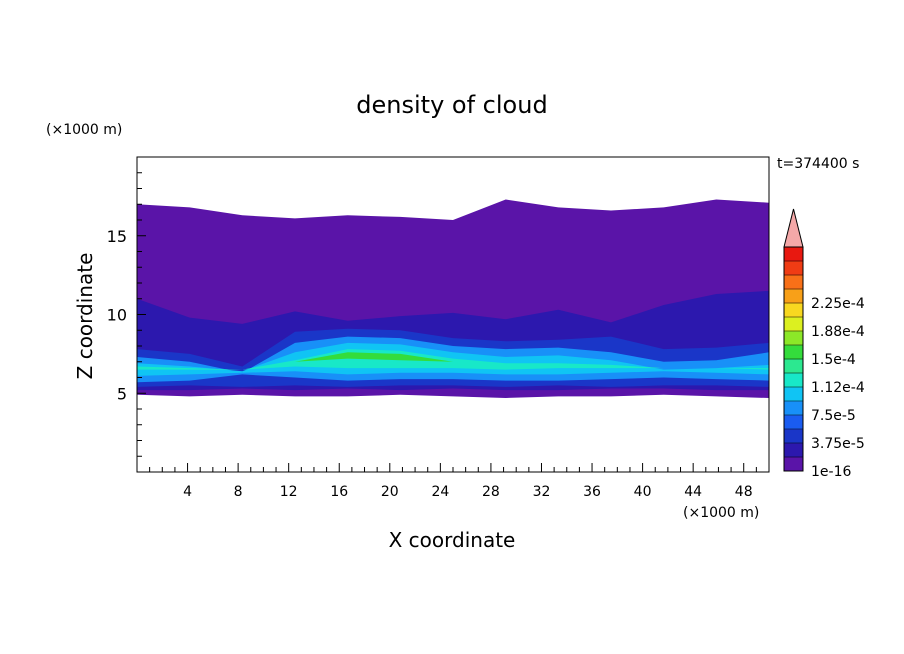 The height and width of the screenshot is (654, 904). I want to click on x-axis-label: X coordinate, so click(452, 540).